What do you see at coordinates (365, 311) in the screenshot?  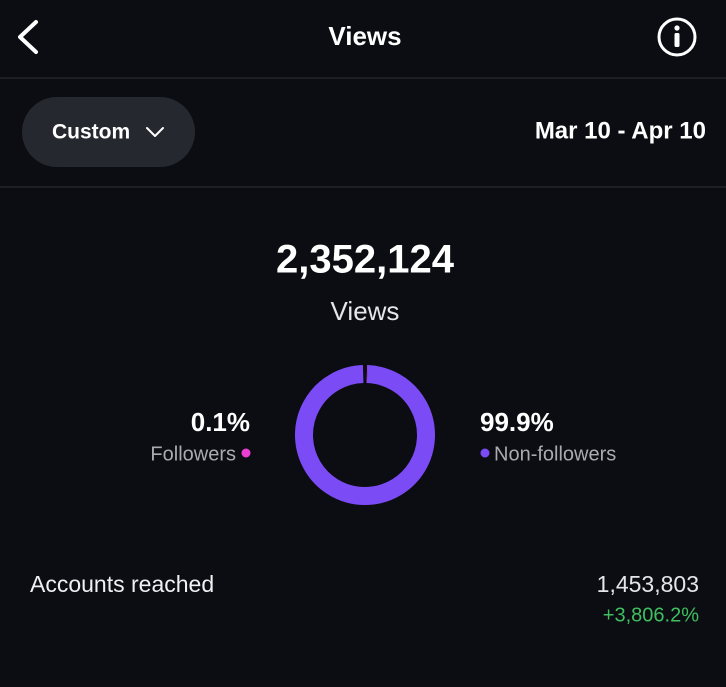 I see `total-label: Views` at bounding box center [365, 311].